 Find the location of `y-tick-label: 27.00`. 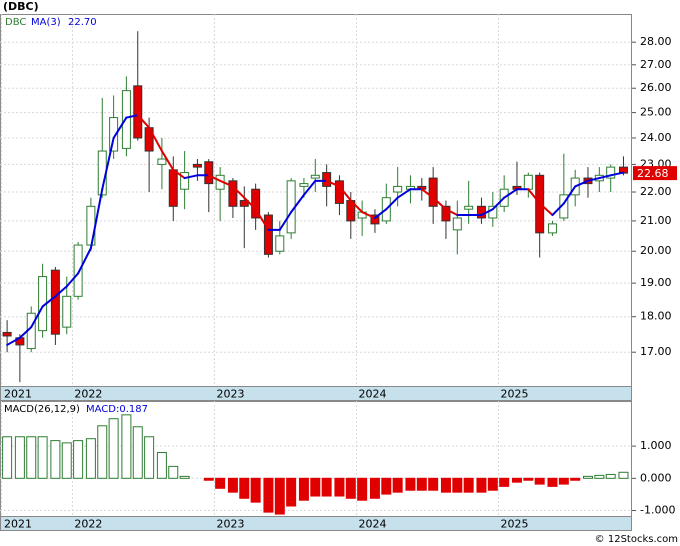

y-tick-label: 27.00 is located at coordinates (656, 64).